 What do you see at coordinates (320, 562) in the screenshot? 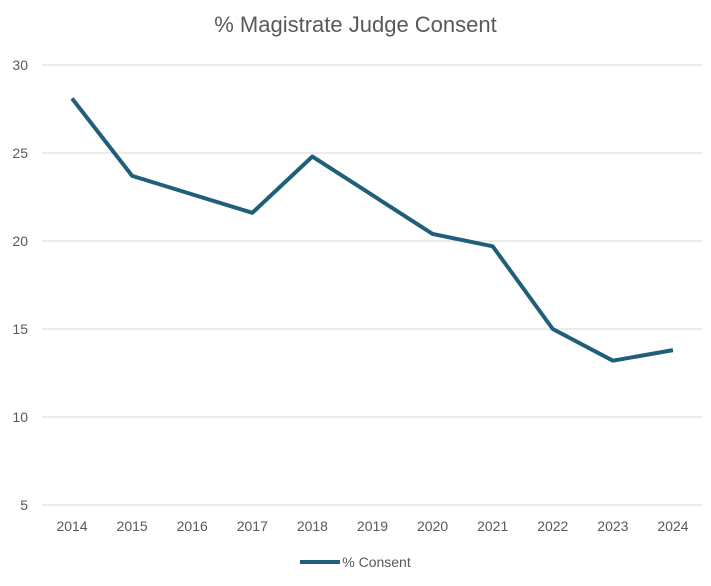
I see `legend-swatch` at bounding box center [320, 562].